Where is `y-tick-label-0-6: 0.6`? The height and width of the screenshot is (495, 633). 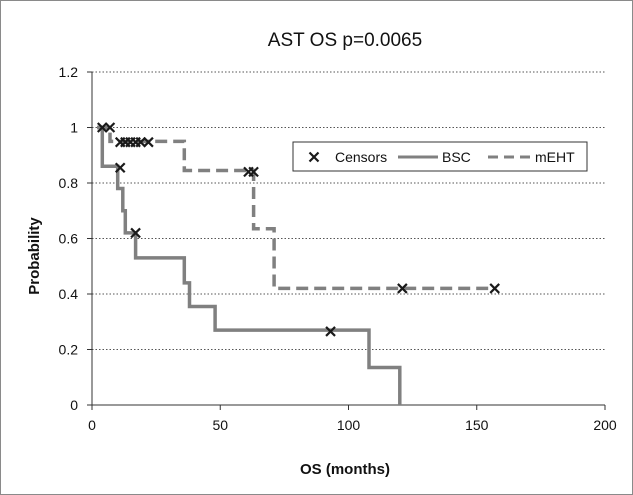 y-tick-label-0-6: 0.6 is located at coordinates (69, 239).